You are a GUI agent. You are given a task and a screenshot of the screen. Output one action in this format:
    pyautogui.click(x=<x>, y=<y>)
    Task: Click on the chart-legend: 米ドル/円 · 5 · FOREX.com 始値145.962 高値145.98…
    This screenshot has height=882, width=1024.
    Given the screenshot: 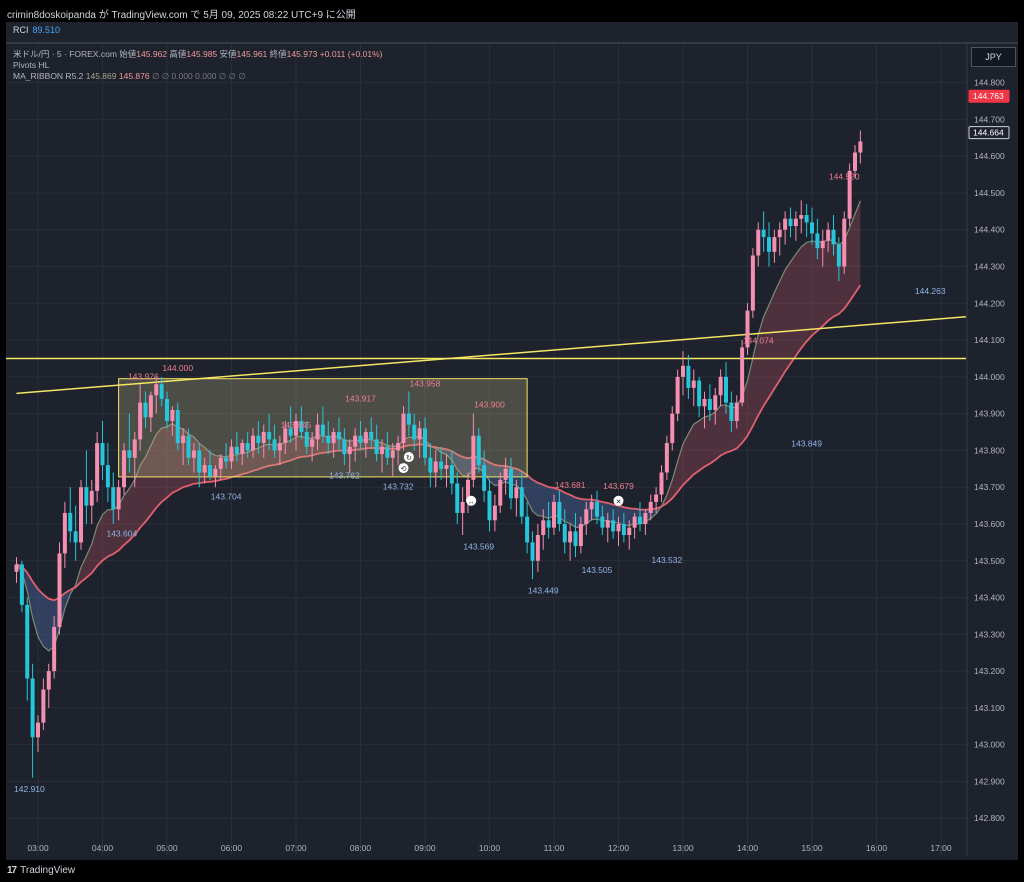 What is the action you would take?
    pyautogui.click(x=197, y=65)
    